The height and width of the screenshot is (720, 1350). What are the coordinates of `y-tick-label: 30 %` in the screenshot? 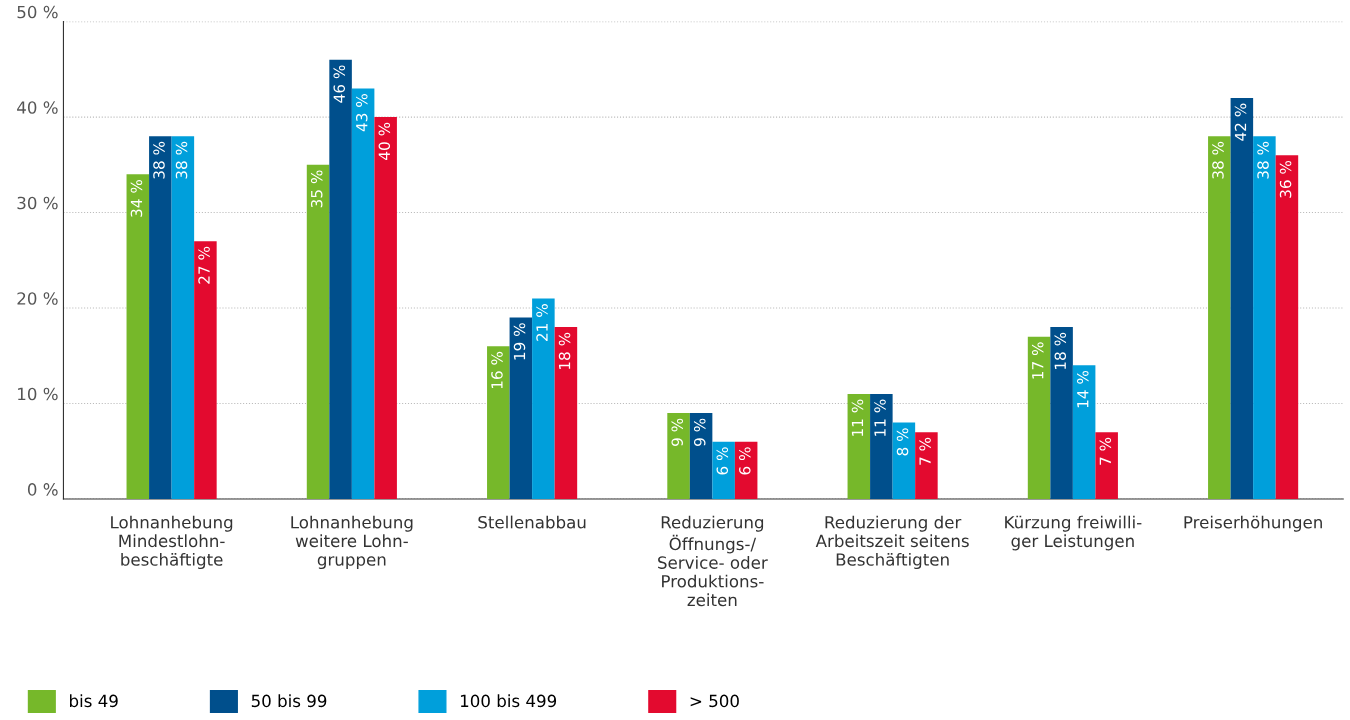 It's located at (37, 203).